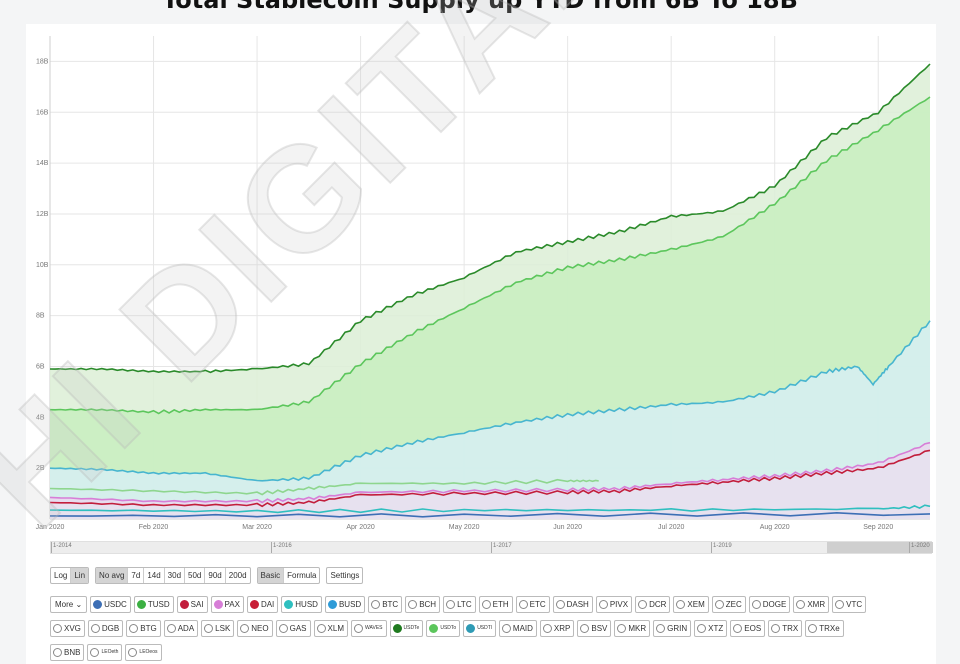 This screenshot has height=664, width=960. What do you see at coordinates (148, 652) in the screenshot?
I see `coin-label: LEOeos` at bounding box center [148, 652].